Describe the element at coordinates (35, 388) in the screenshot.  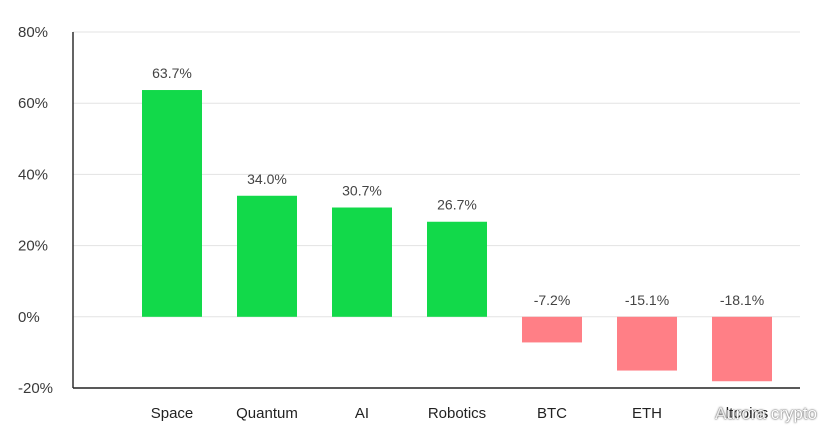
I see `y-tick-label: -20%` at that location.